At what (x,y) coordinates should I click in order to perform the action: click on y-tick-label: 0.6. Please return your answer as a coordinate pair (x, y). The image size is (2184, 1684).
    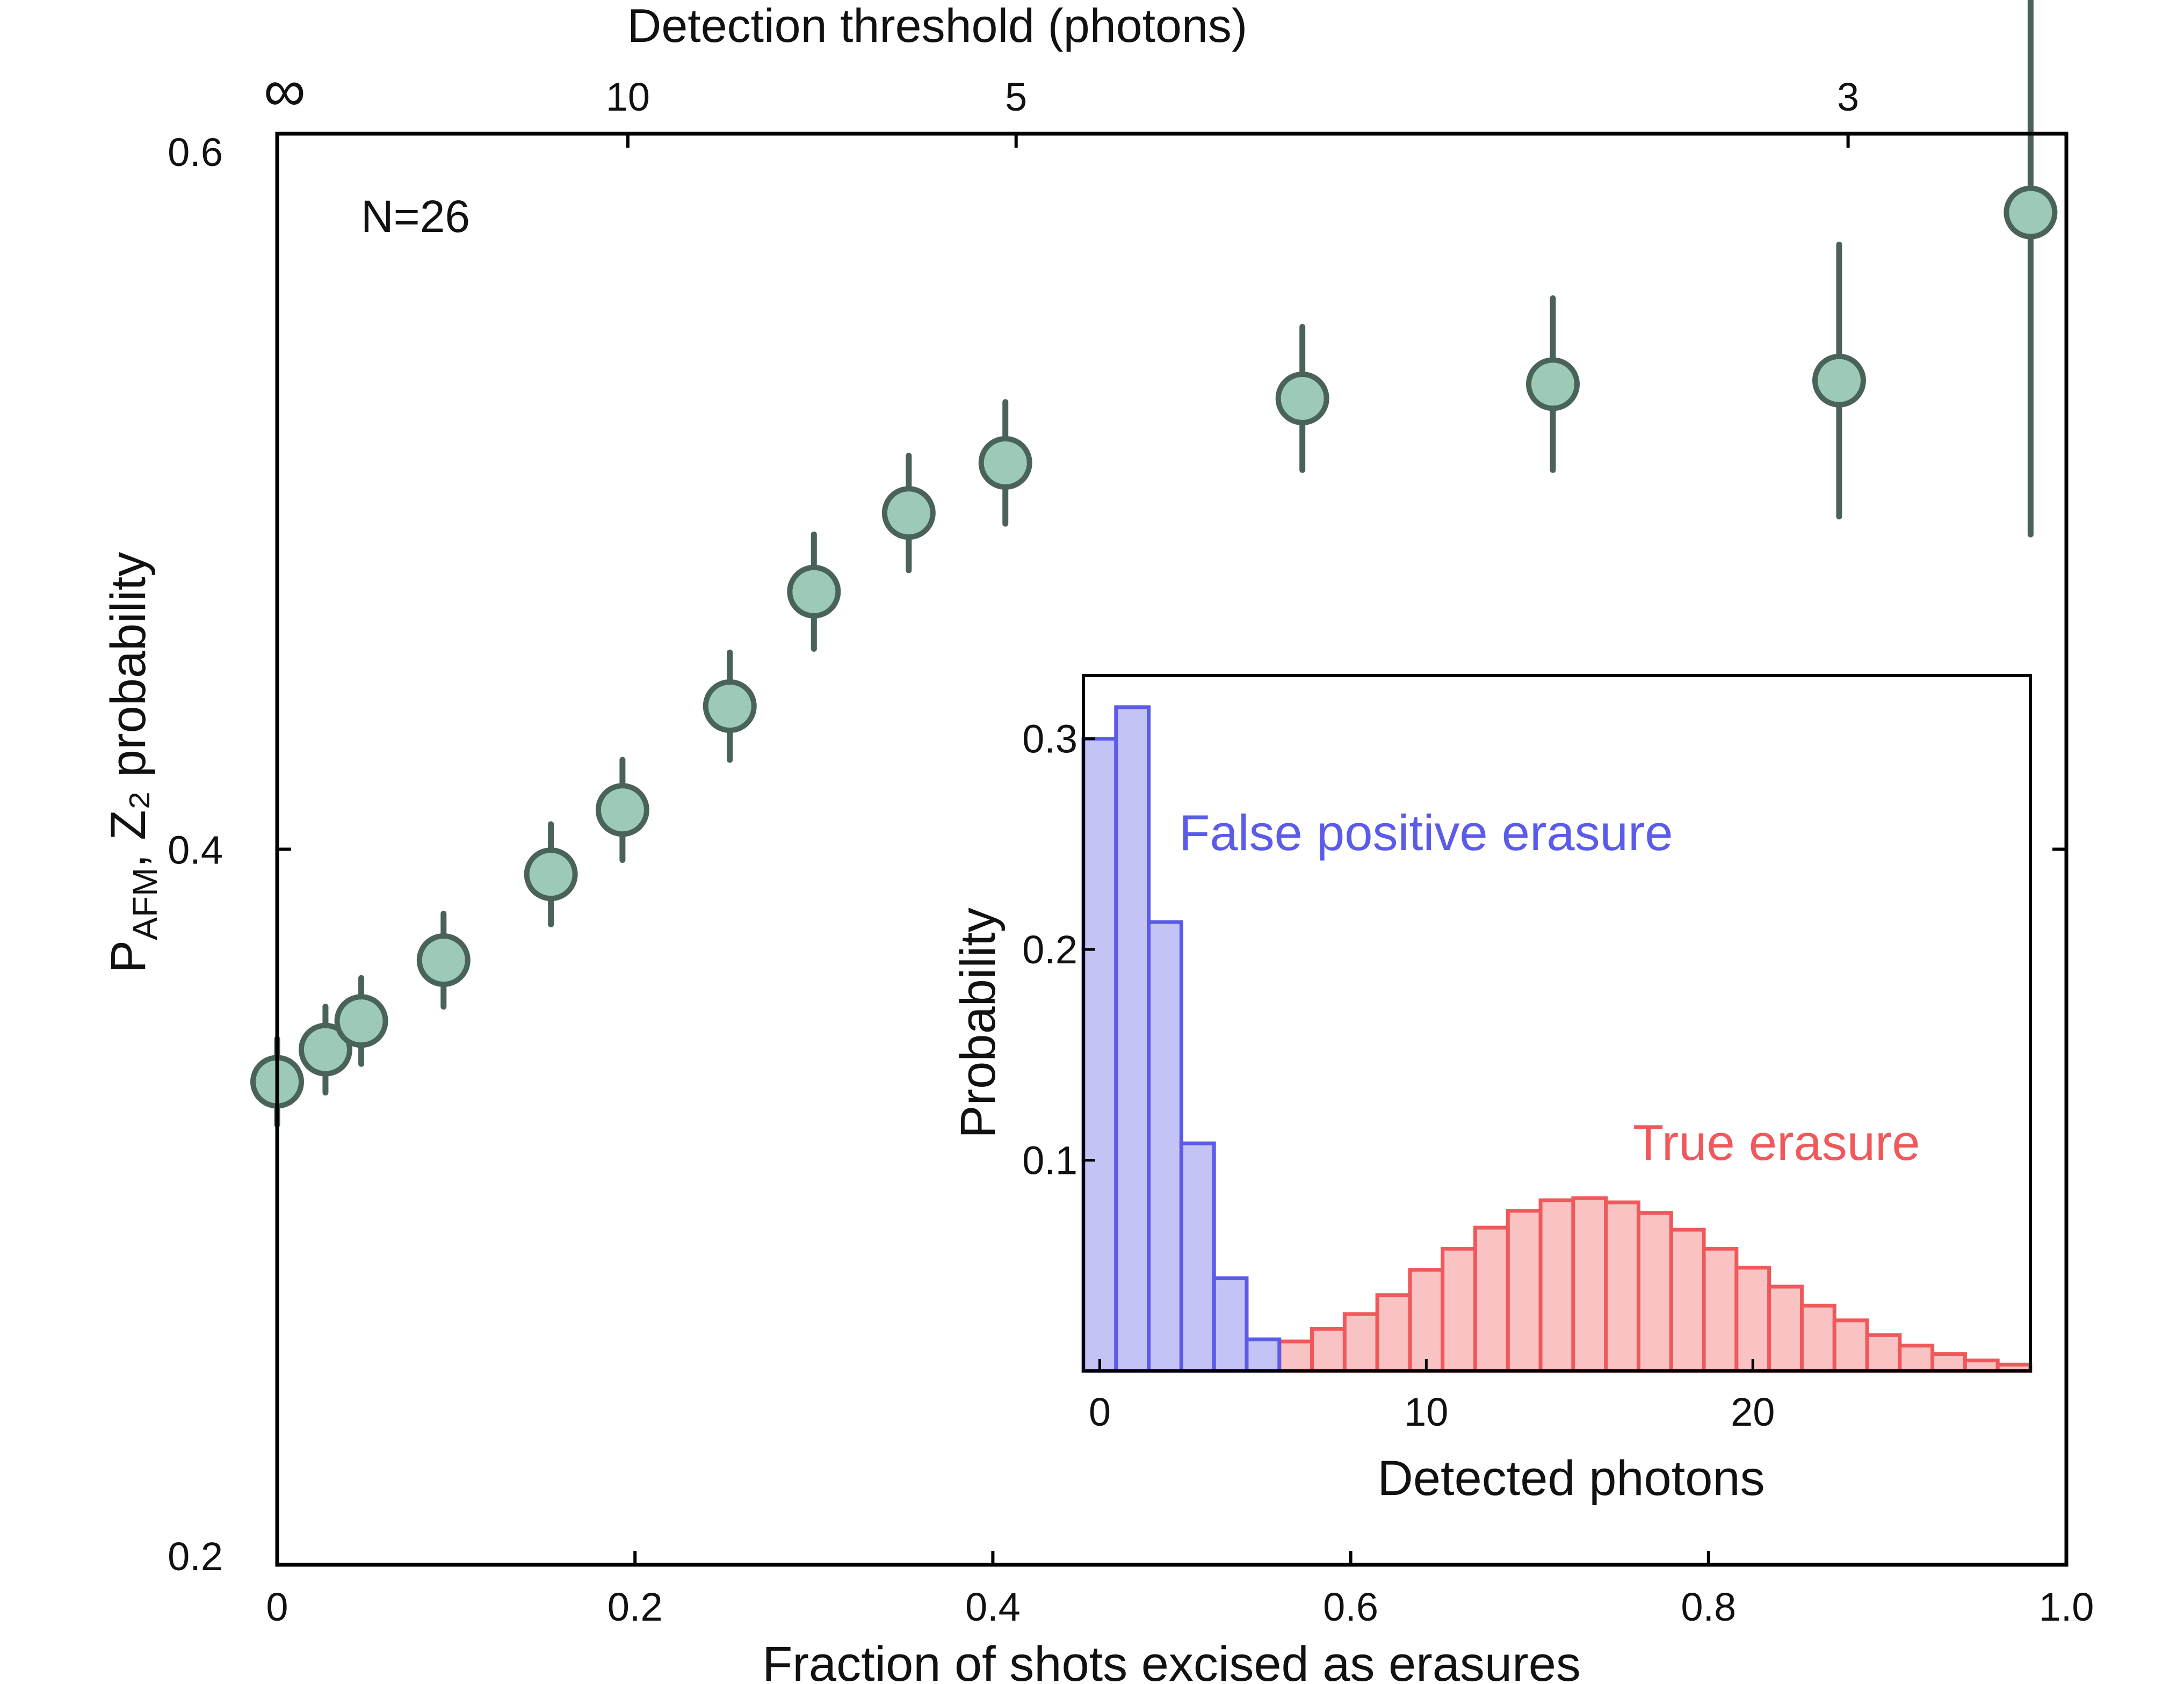
    Looking at the image, I should click on (195, 152).